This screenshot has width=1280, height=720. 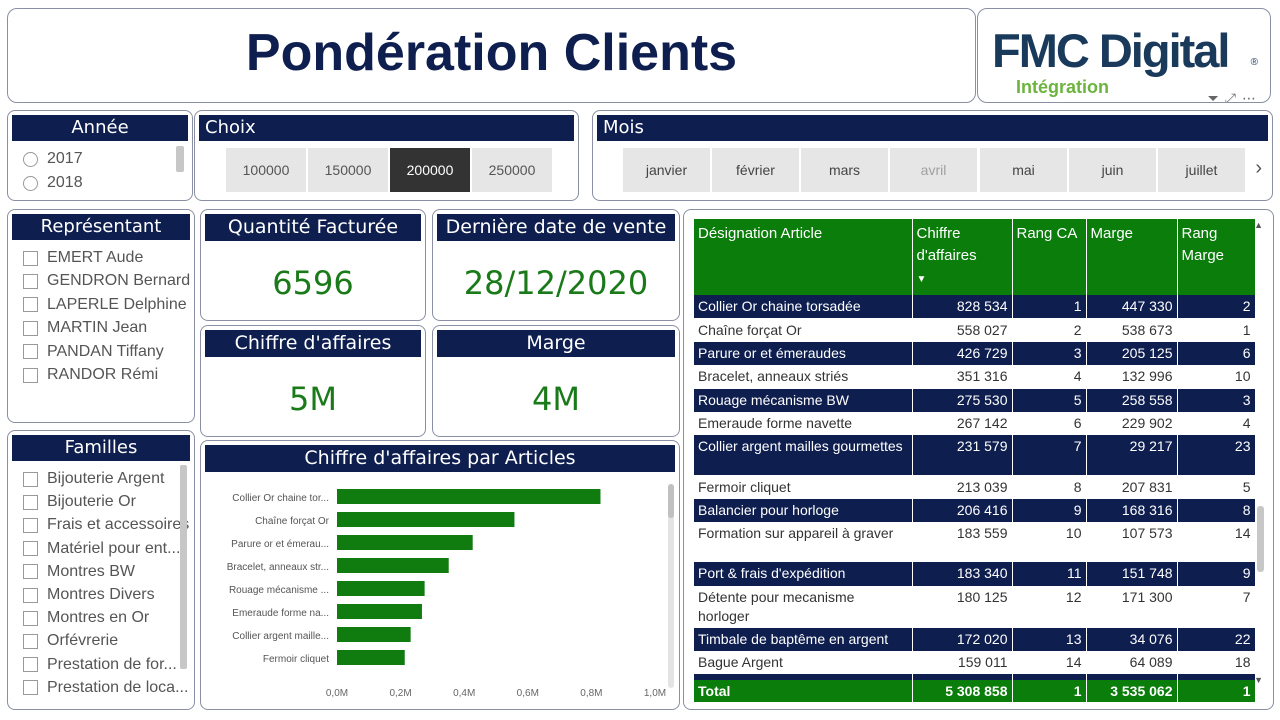 What do you see at coordinates (975, 330) in the screenshot?
I see `table-row: Chaîne forçat Or 558 027 2 538 673 1` at bounding box center [975, 330].